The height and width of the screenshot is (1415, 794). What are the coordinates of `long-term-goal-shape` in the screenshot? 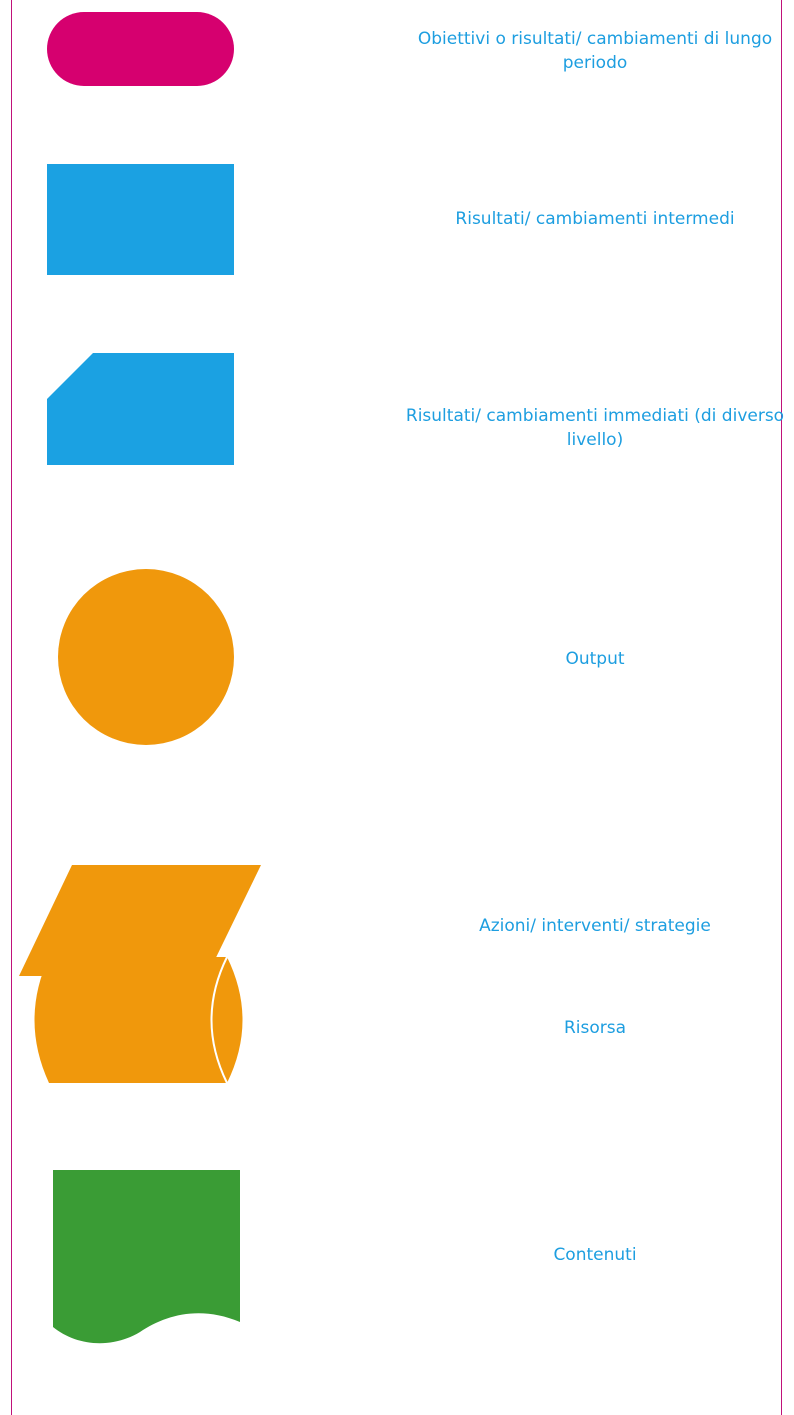 It's located at (140, 49).